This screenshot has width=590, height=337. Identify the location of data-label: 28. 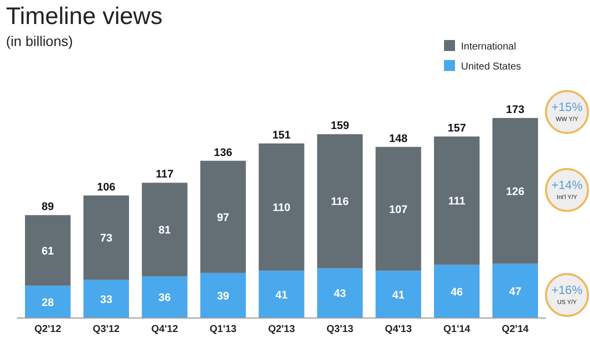
(48, 302).